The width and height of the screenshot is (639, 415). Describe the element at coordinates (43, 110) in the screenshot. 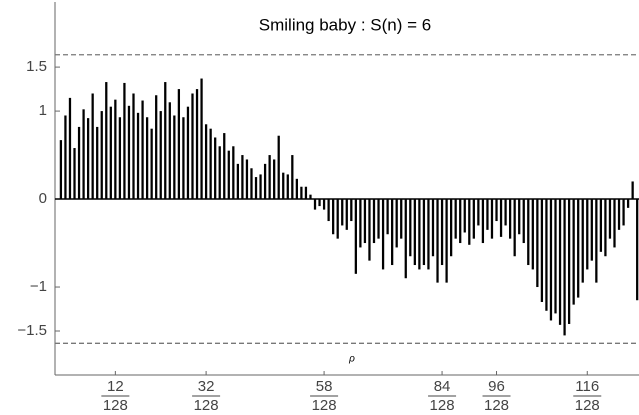

I see `y-tick-label: 1` at that location.